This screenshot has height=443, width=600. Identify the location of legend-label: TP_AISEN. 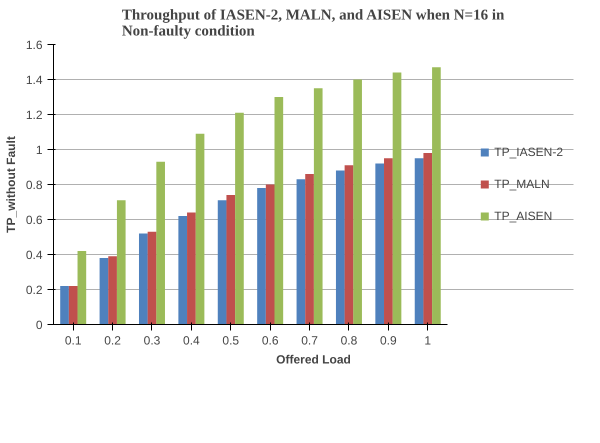
(523, 216).